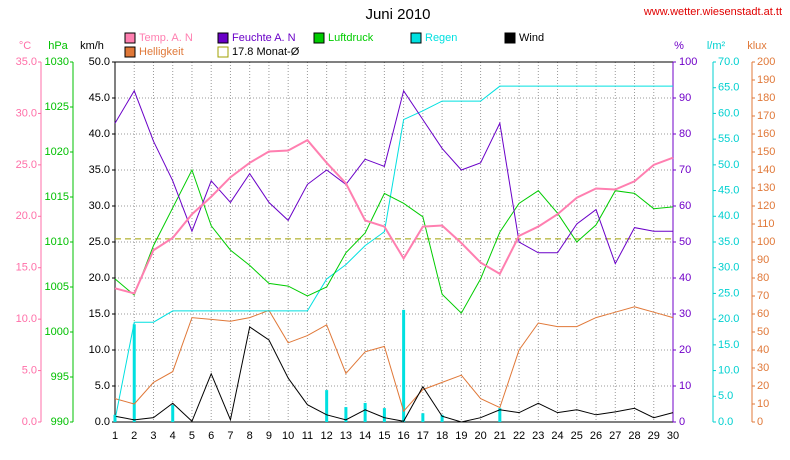 This screenshot has height=460, width=790. Describe the element at coordinates (712, 12) in the screenshot. I see `source-link: www.wetter.wiesenstadt.at.tt` at that location.